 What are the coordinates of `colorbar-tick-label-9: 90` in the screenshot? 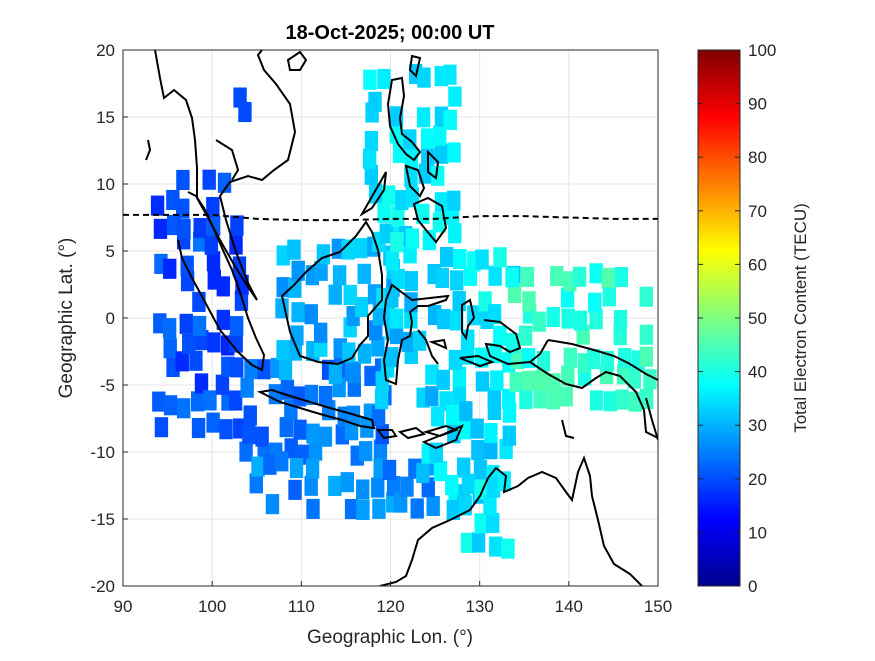 It's located at (757, 104).